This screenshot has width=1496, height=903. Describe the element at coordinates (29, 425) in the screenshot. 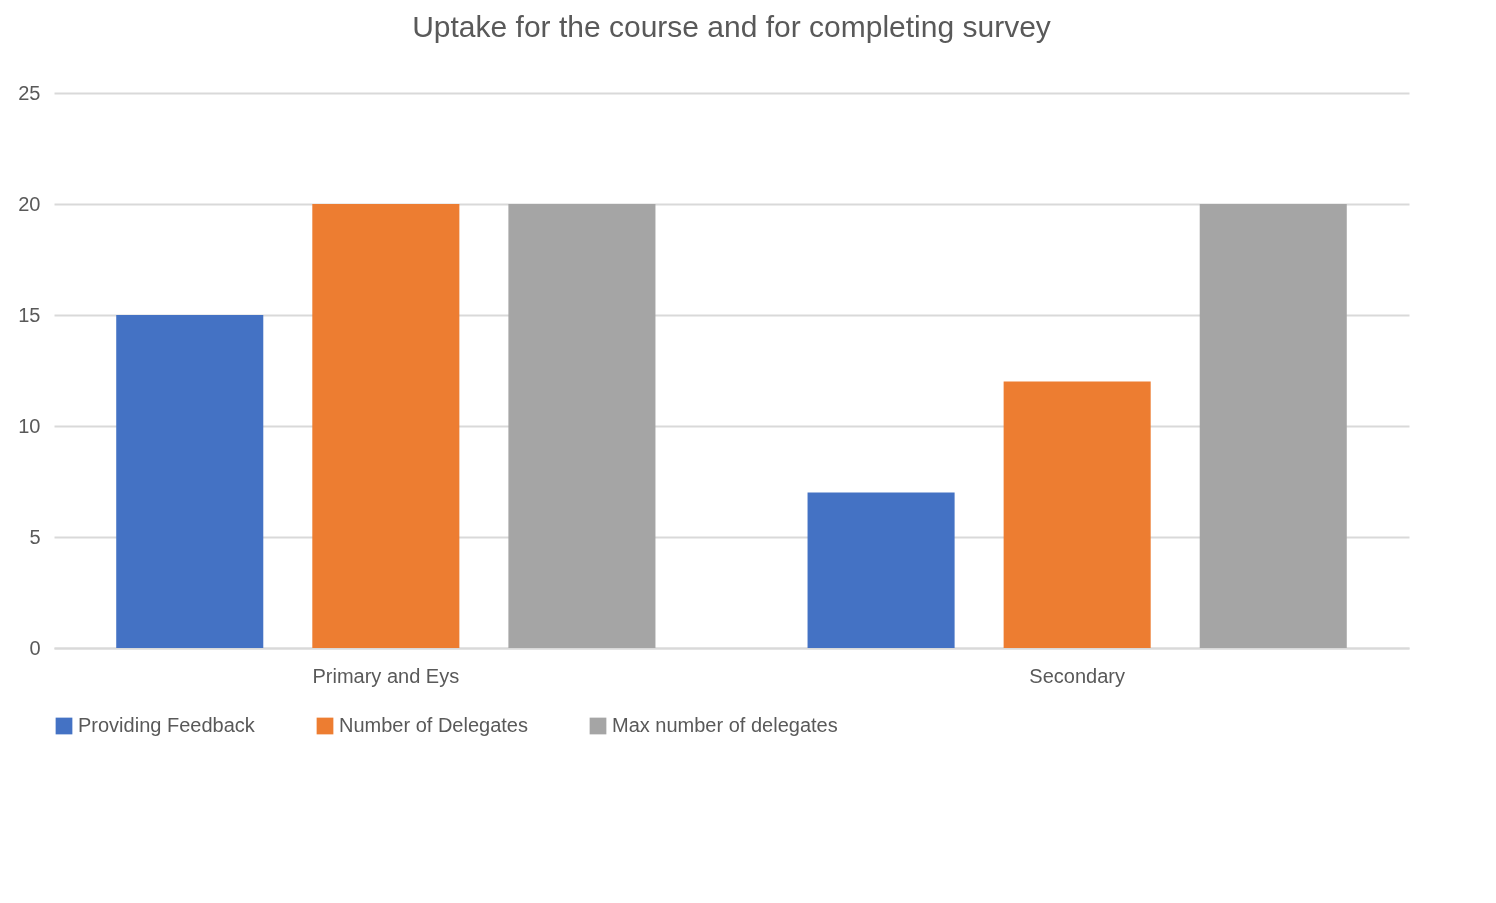

I see `y-tick-label: 10` at that location.